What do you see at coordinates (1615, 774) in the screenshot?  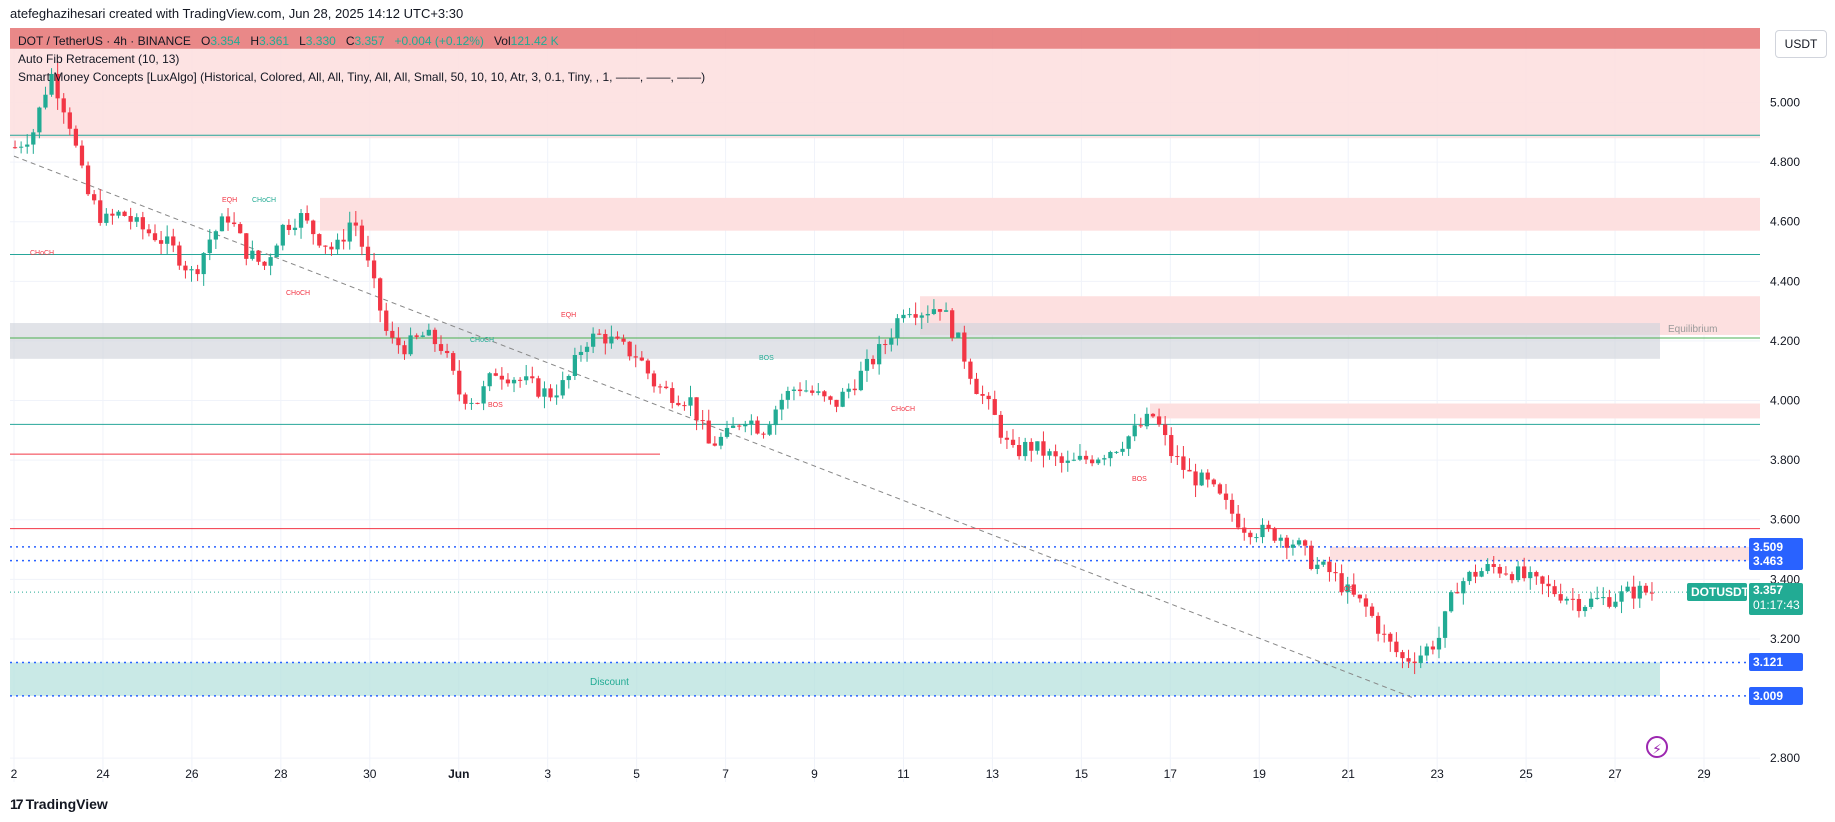 I see `time-tick: 27` at bounding box center [1615, 774].